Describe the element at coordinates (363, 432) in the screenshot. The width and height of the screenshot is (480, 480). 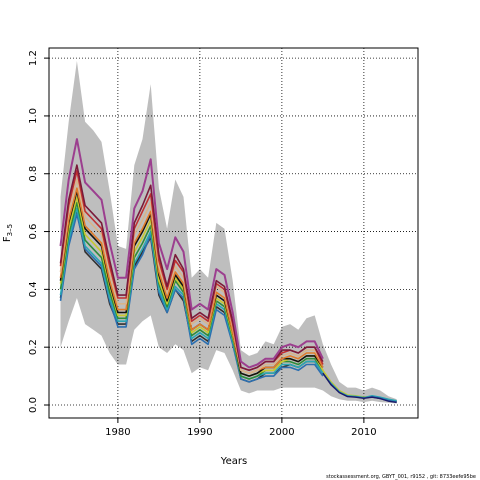
I see `x-tick-label: 2010` at that location.